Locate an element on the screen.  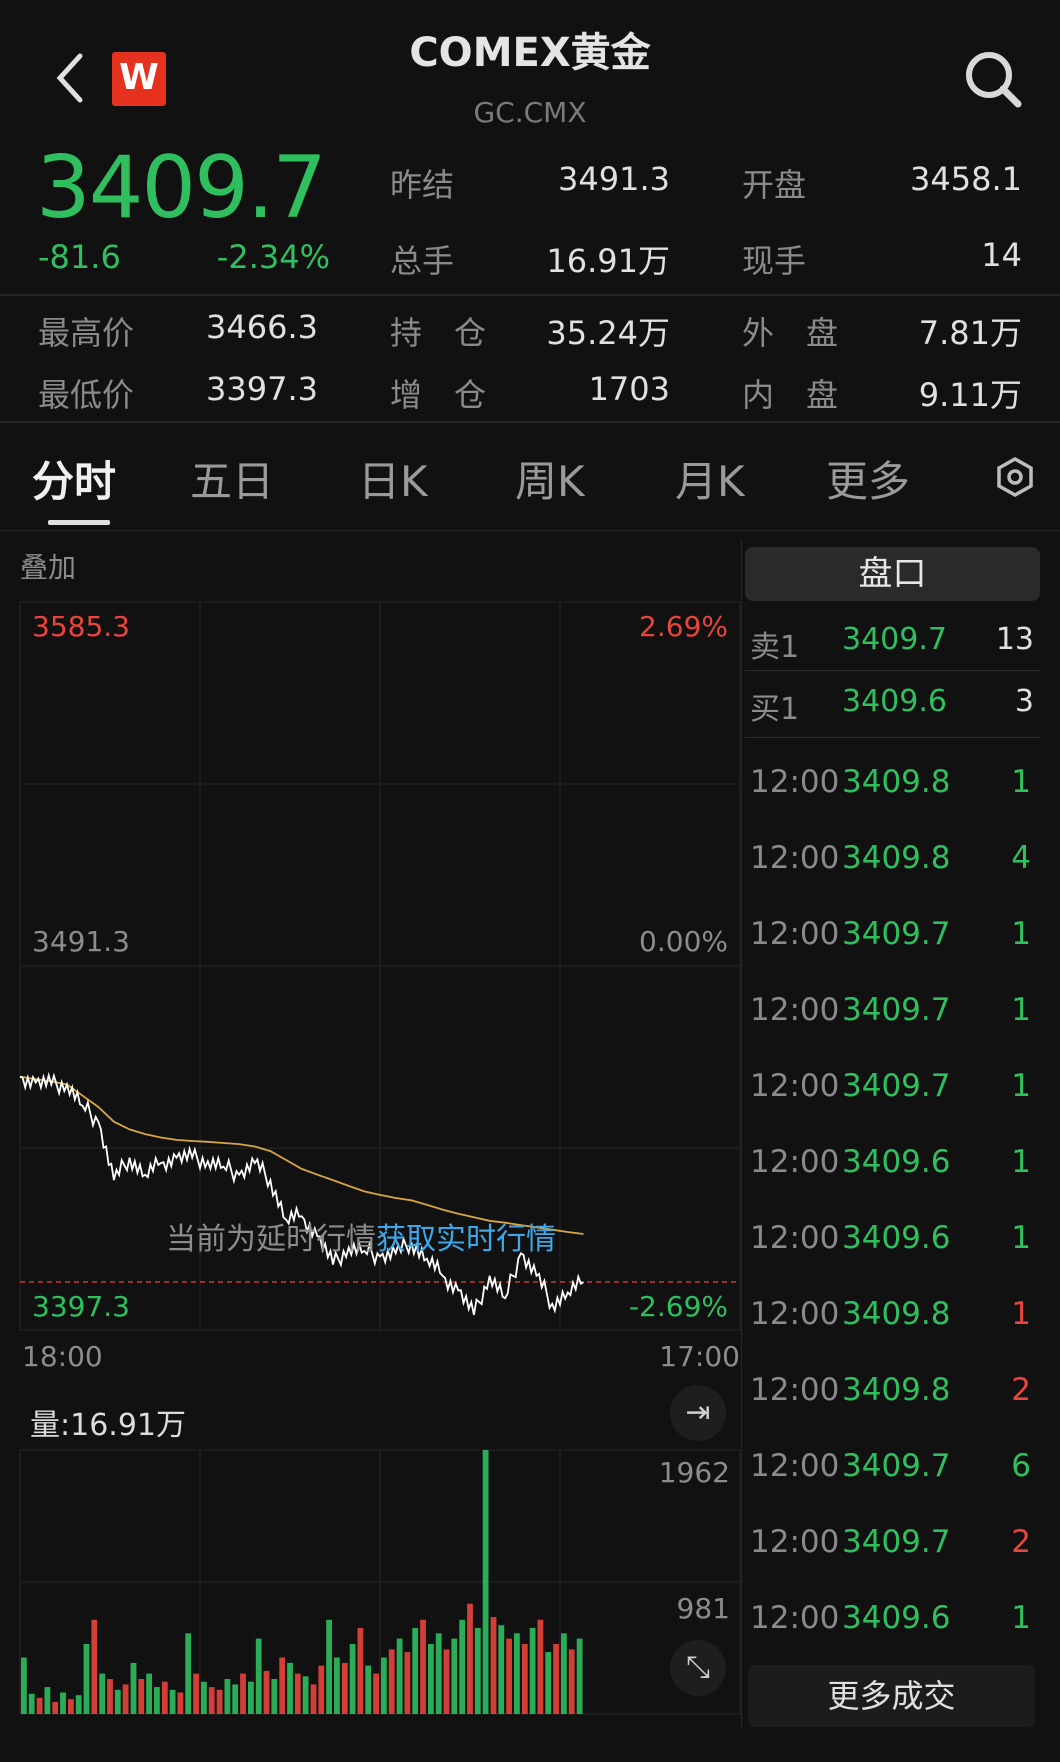
price-line is located at coordinates (301, 1193).